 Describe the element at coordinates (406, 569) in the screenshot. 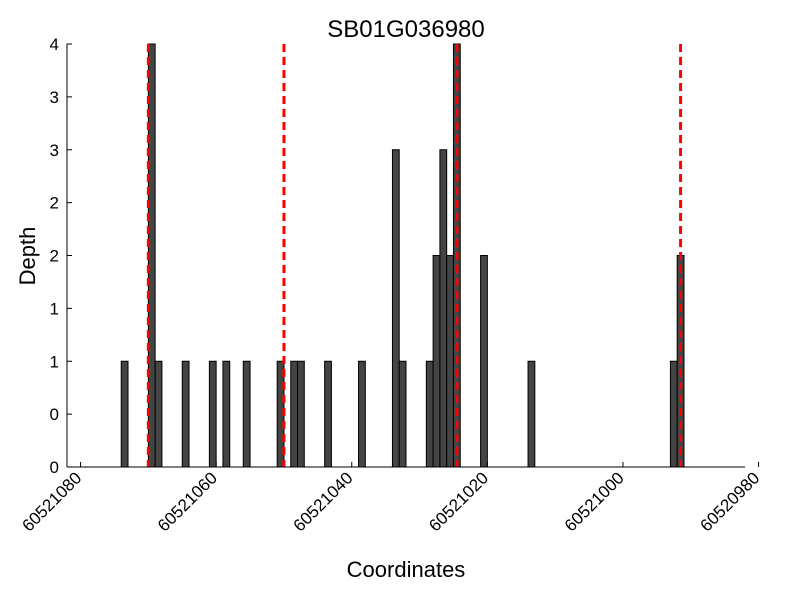

I see `x-axis-label: Coordinates` at that location.